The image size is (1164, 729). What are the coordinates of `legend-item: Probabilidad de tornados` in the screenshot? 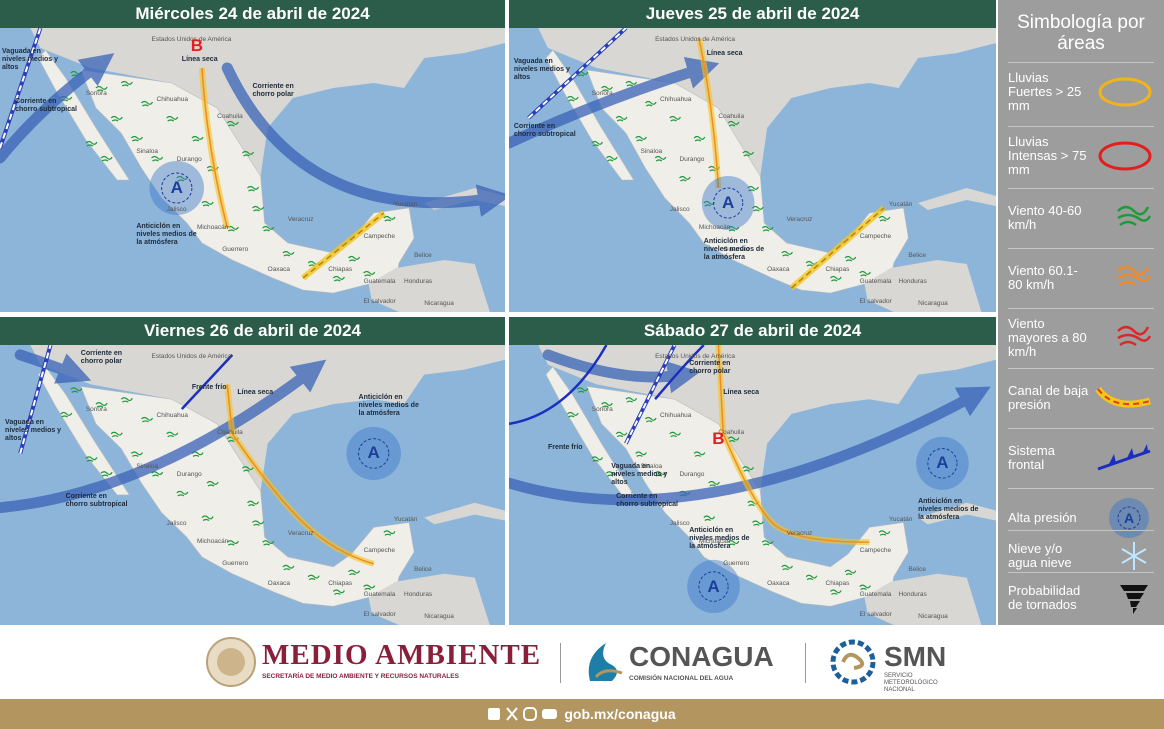 It's located at (1081, 597).